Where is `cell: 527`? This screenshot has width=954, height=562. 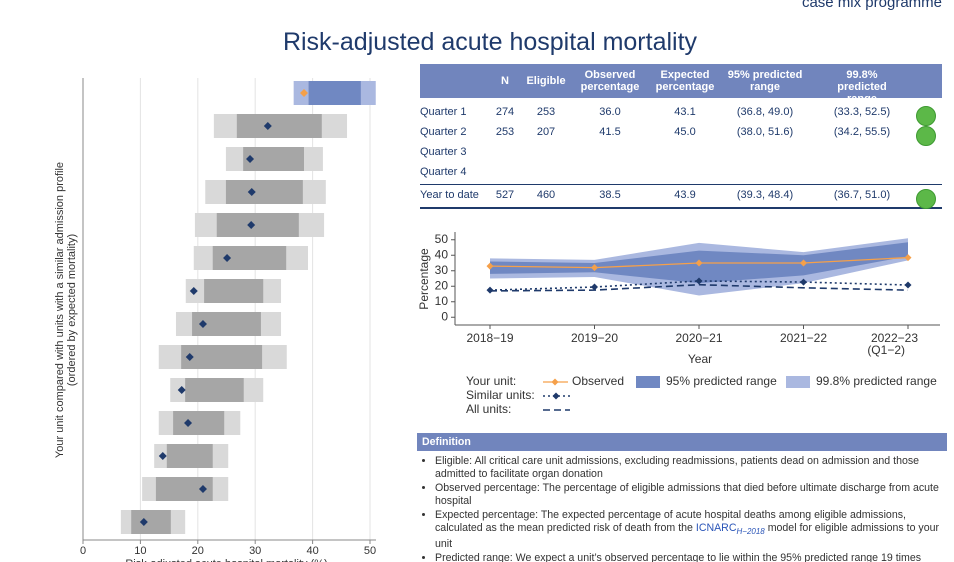
cell: 527 is located at coordinates (505, 195).